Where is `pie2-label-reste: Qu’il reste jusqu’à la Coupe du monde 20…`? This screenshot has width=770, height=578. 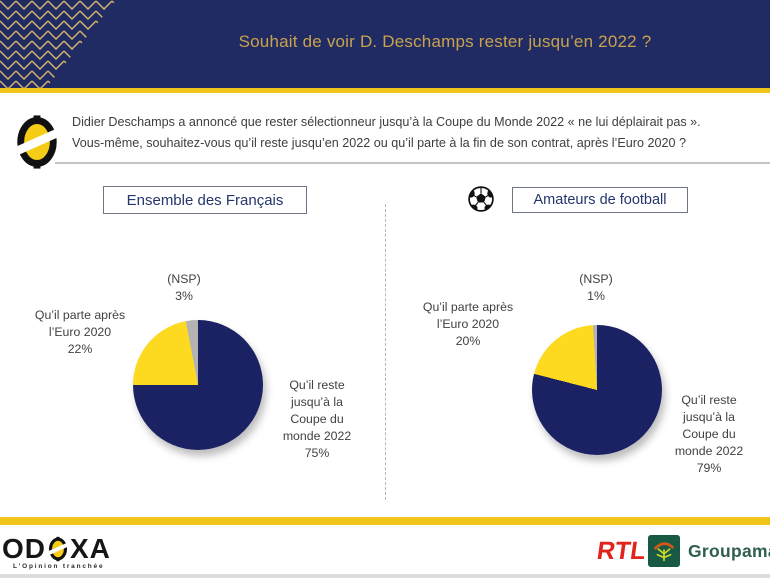
pie2-label-reste: Qu’il reste jusqu’à la Coupe du monde 20… is located at coordinates (709, 434).